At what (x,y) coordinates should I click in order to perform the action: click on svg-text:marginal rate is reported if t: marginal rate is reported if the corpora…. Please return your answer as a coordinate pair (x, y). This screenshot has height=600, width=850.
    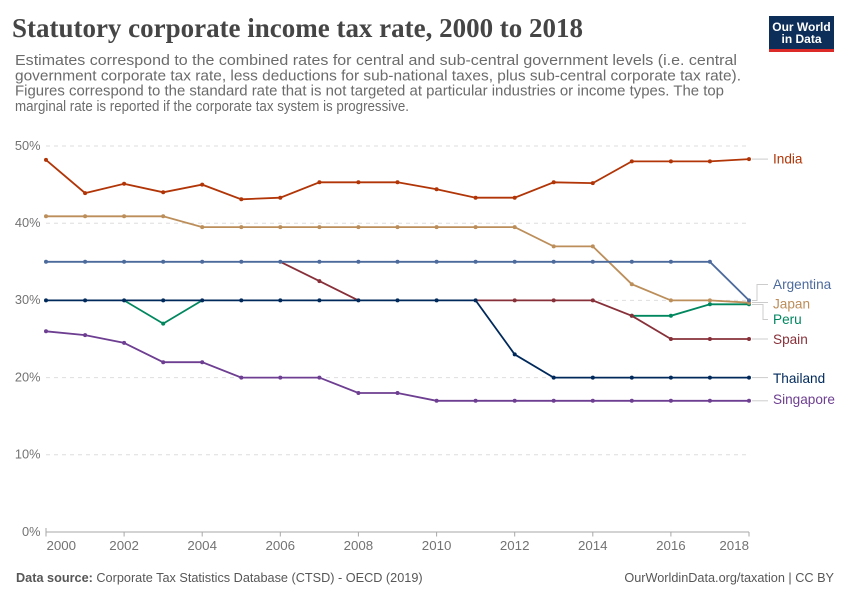
    Looking at the image, I should click on (212, 107).